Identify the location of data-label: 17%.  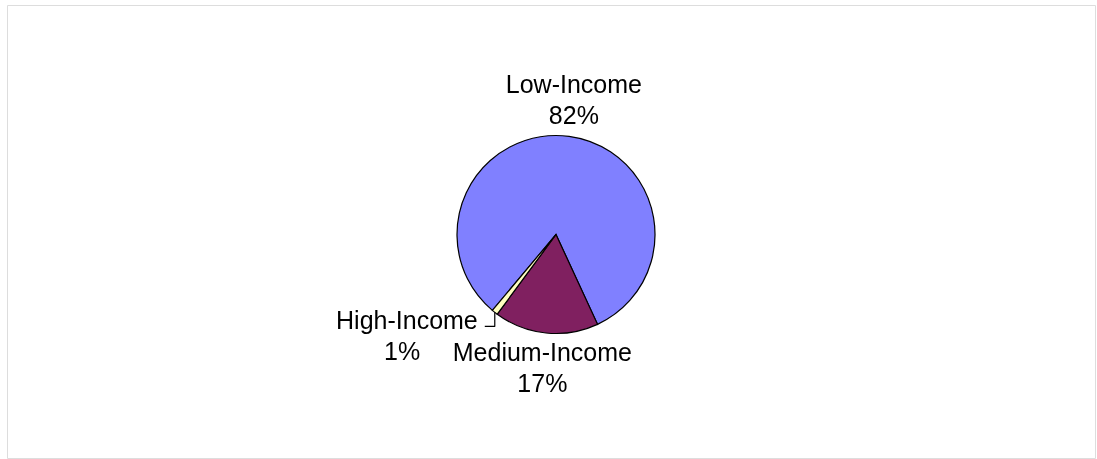
(542, 383).